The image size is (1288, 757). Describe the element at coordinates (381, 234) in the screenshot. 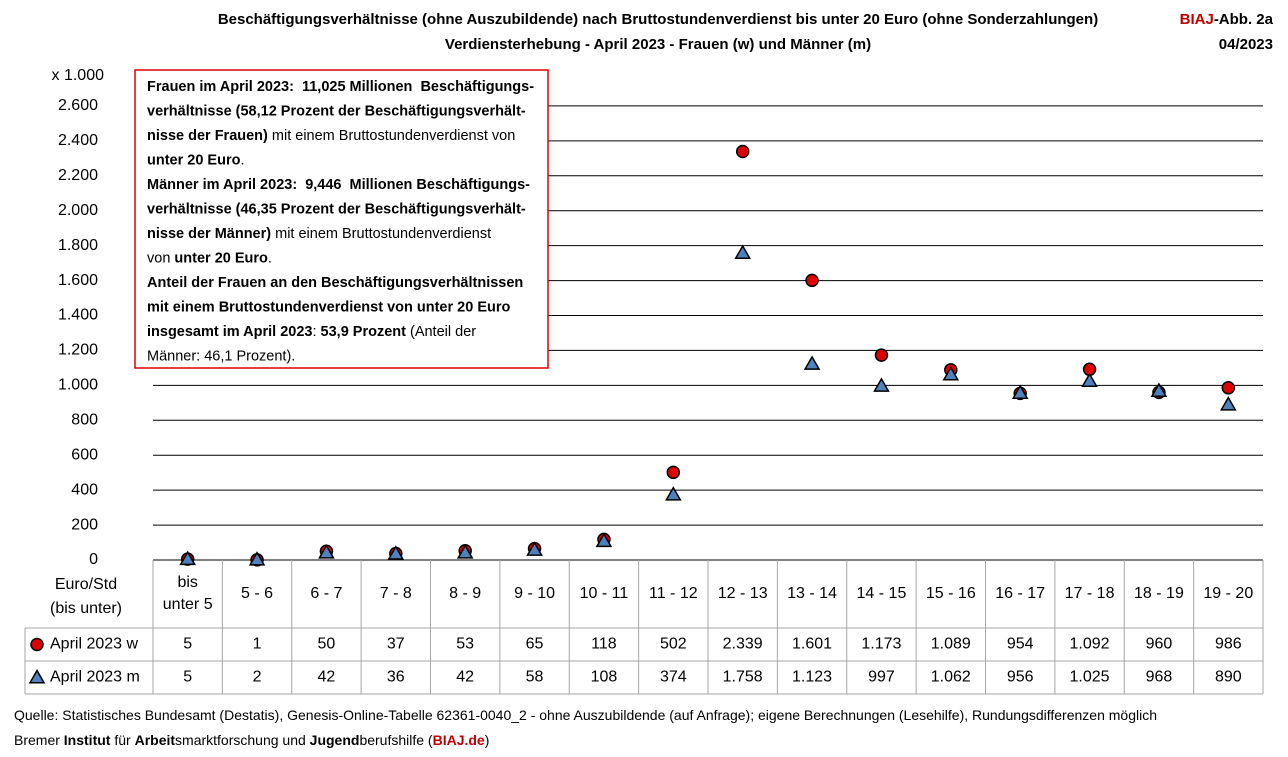

I see `annotation-line-segment: mit einem Bruttostundenverdienst` at that location.